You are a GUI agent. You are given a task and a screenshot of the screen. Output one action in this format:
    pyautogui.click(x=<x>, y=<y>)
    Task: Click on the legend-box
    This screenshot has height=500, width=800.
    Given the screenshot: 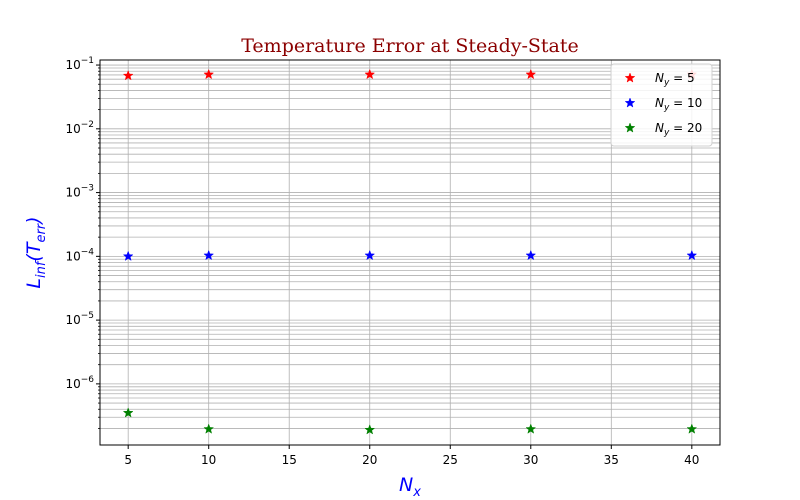 What is the action you would take?
    pyautogui.click(x=661, y=105)
    